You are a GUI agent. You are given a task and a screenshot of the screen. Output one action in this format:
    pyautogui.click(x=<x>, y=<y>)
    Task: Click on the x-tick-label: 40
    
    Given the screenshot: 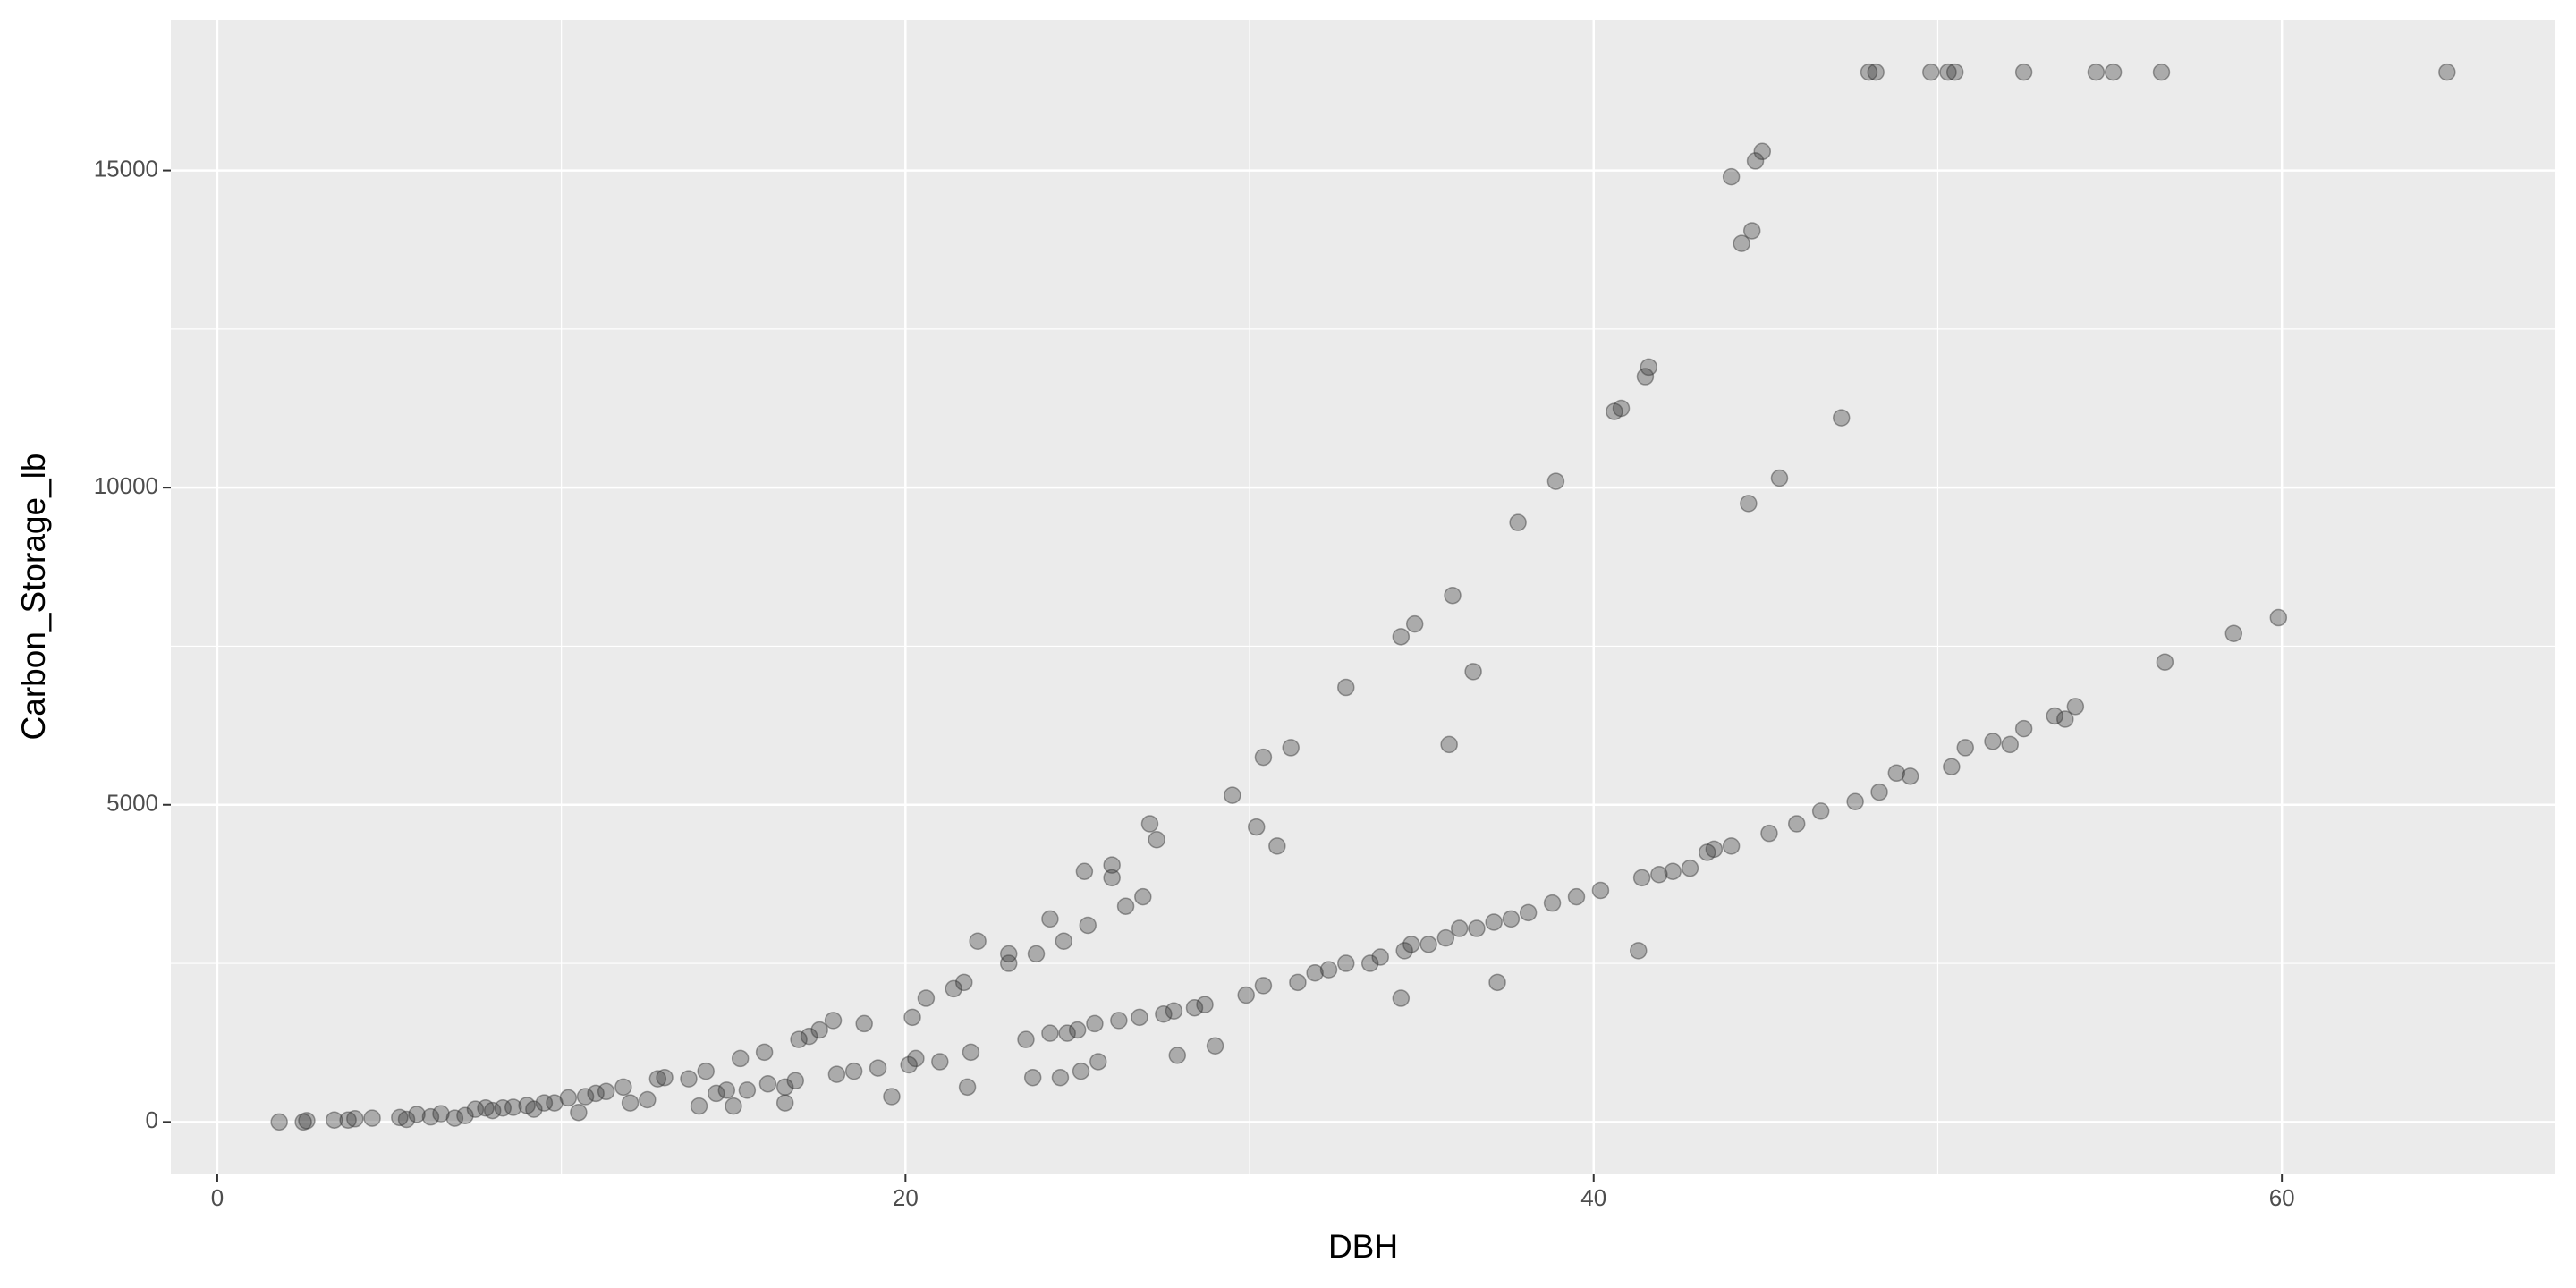 What is the action you would take?
    pyautogui.click(x=1593, y=1197)
    